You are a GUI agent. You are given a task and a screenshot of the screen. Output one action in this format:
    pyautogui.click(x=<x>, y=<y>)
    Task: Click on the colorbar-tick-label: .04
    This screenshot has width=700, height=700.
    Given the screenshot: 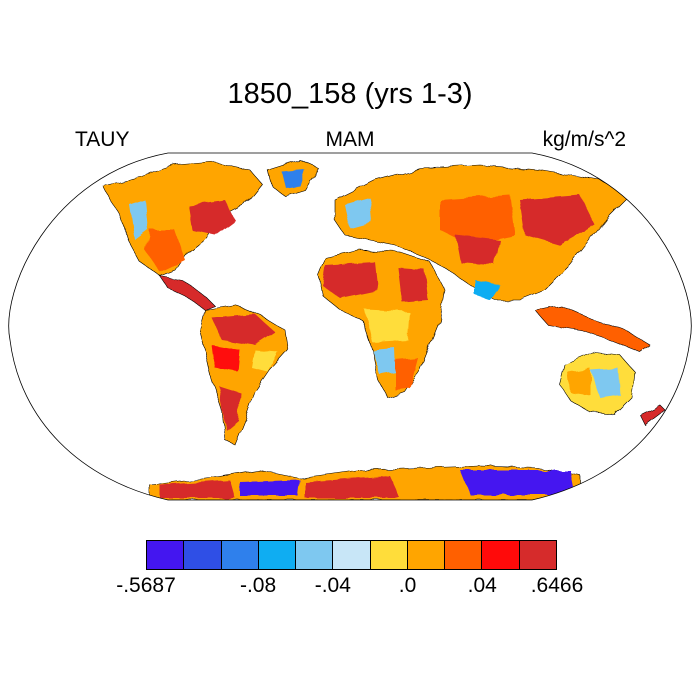 What is the action you would take?
    pyautogui.click(x=482, y=585)
    